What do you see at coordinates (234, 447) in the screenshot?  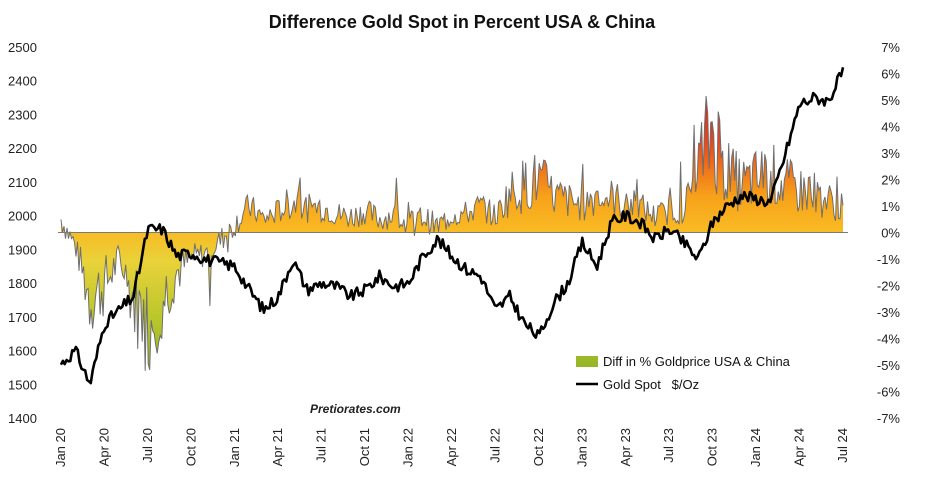 I see `x-tick-label: Jan 21` at bounding box center [234, 447].